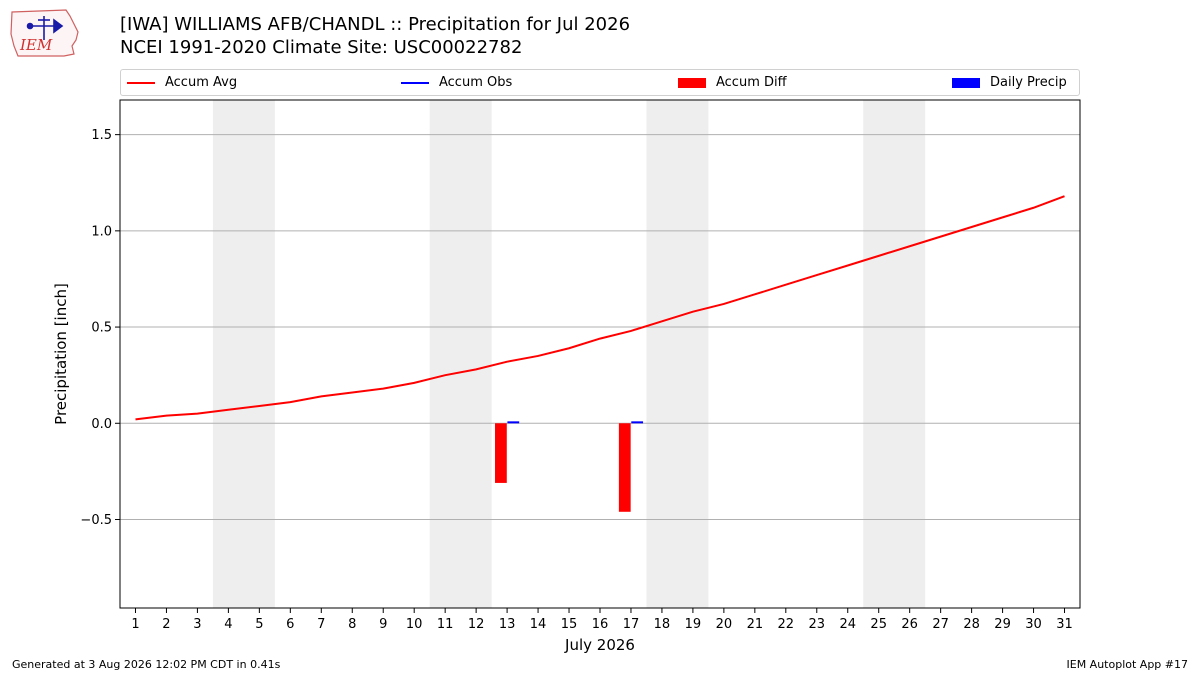 This screenshot has width=1200, height=675. I want to click on legend-item-accum-obs: Accum Obs, so click(456, 82).